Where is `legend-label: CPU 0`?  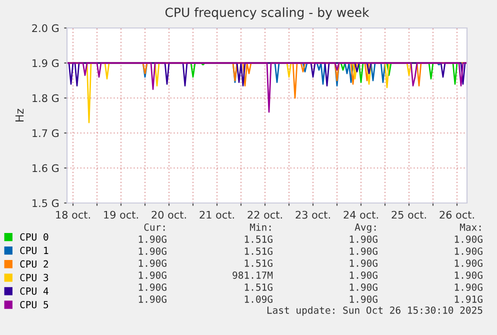 legend-label: CPU 0 is located at coordinates (34, 237).